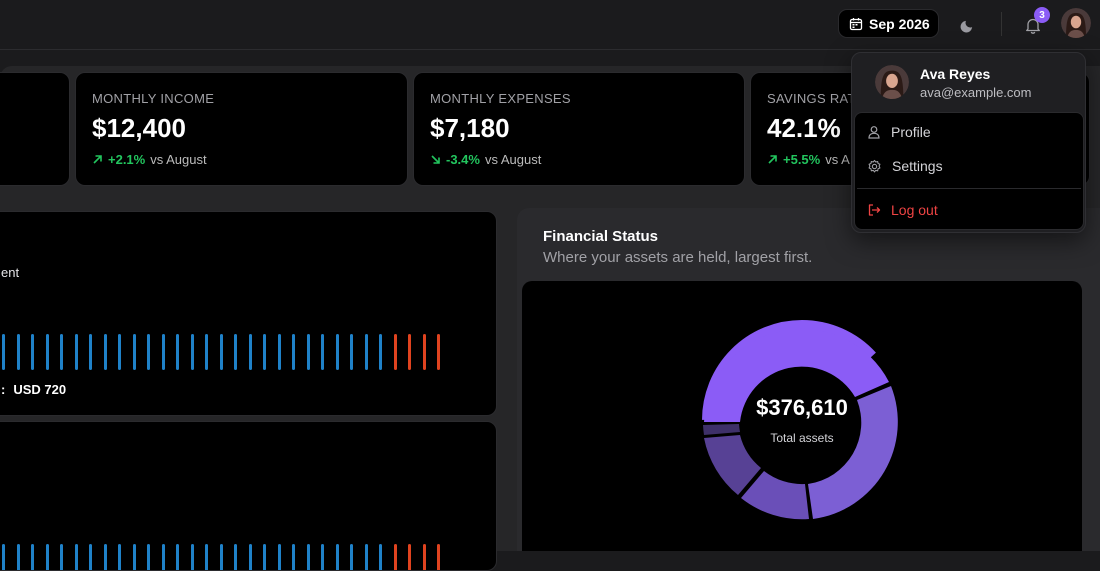 This screenshot has height=571, width=1100. What do you see at coordinates (435, 159) in the screenshot?
I see `arrow-down-right-icon` at bounding box center [435, 159].